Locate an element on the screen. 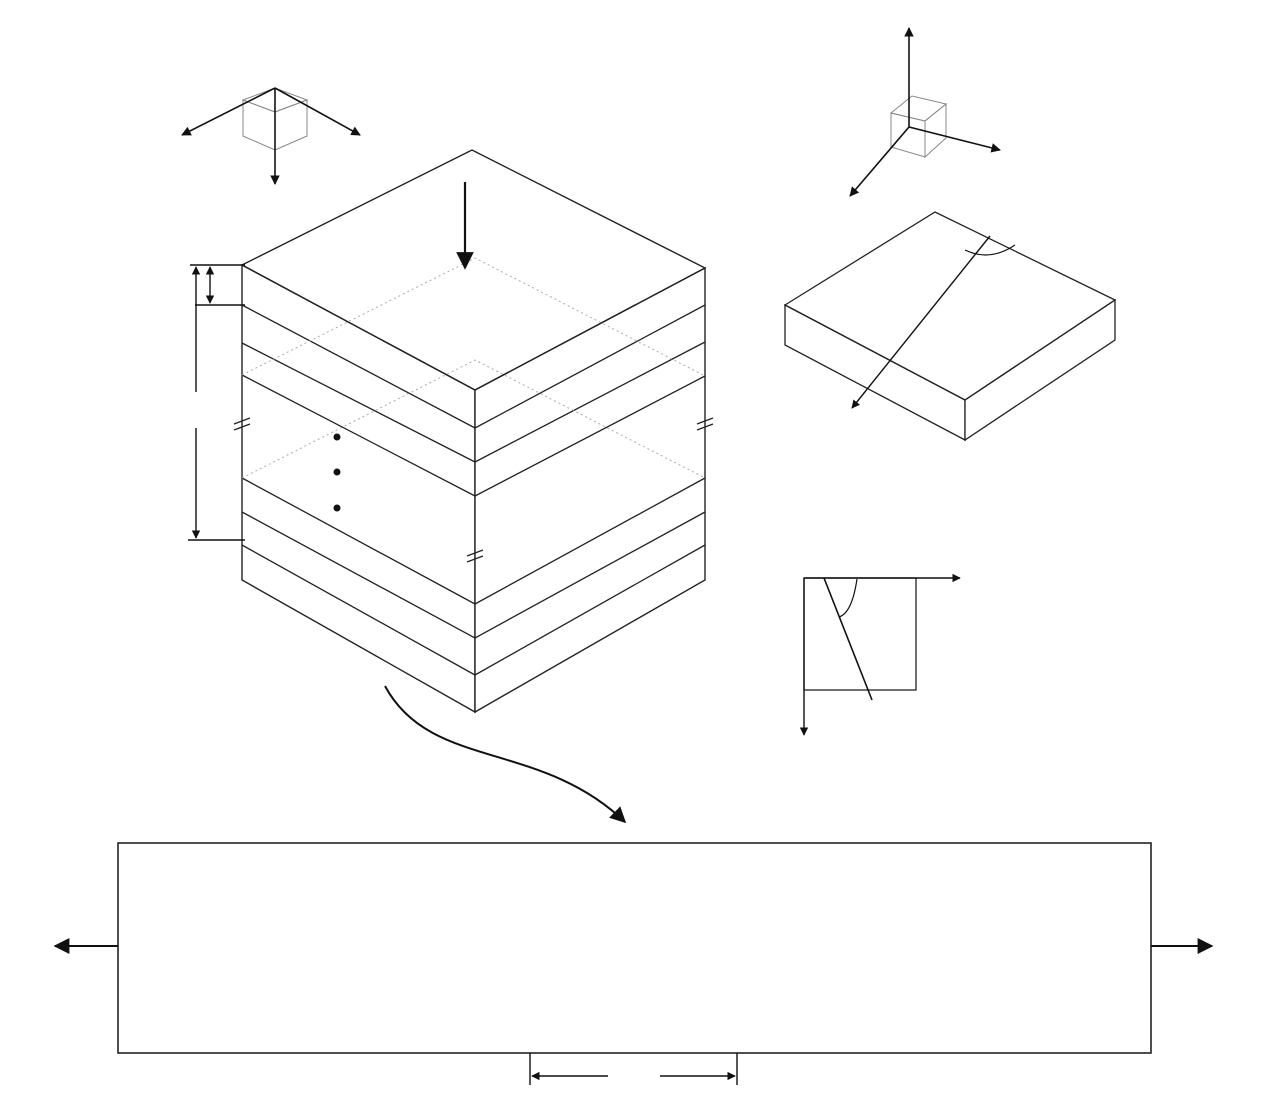 The height and width of the screenshot is (1103, 1280). d-dimension is located at coordinates (217, 285).